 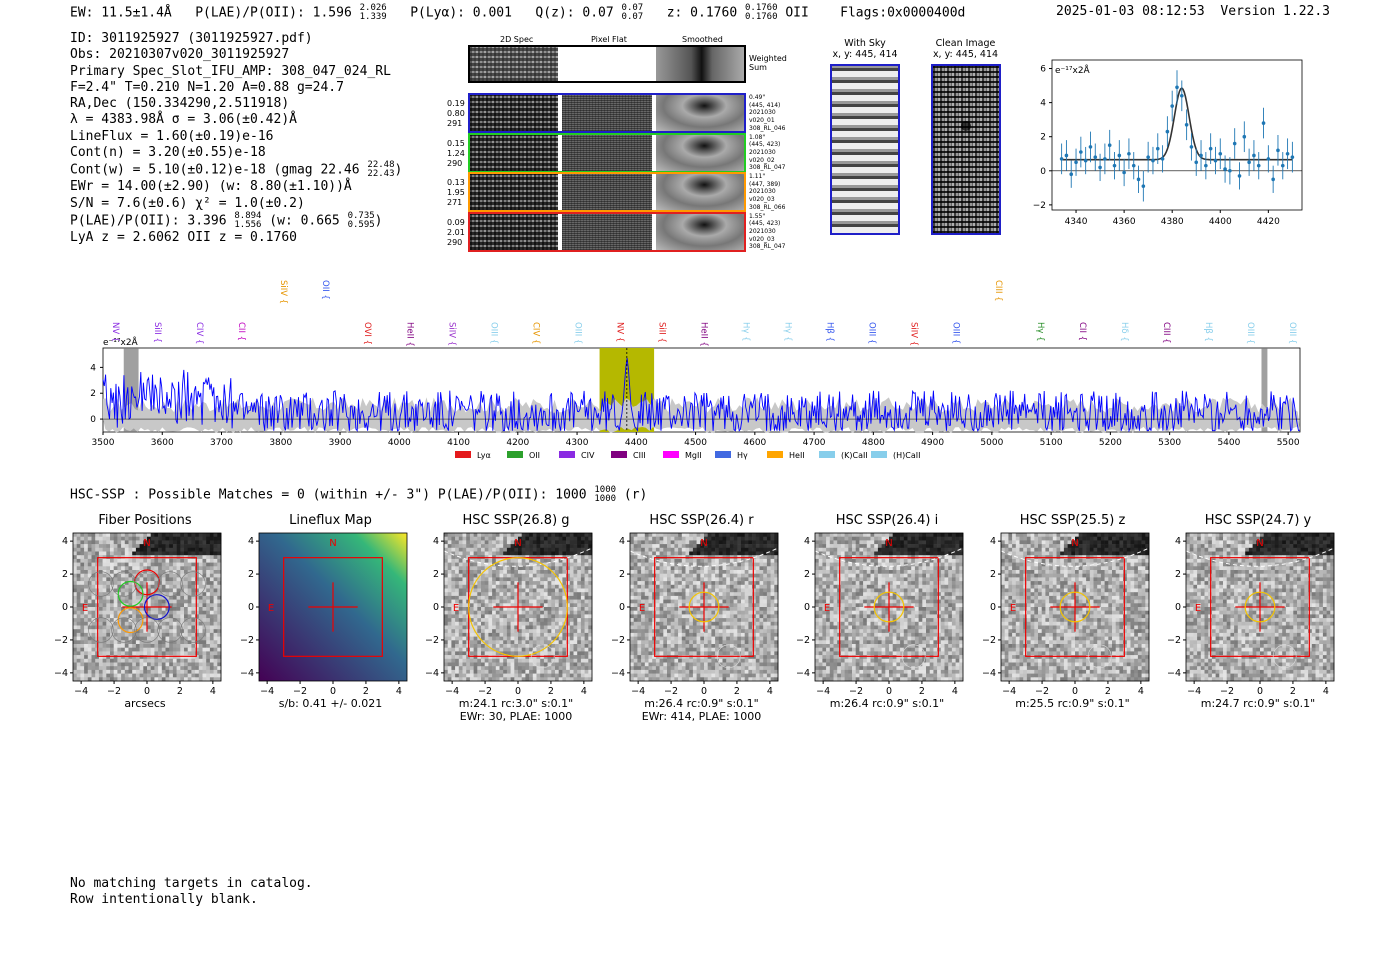 I want to click on fiber-circle-outer, so click(x=193, y=584).